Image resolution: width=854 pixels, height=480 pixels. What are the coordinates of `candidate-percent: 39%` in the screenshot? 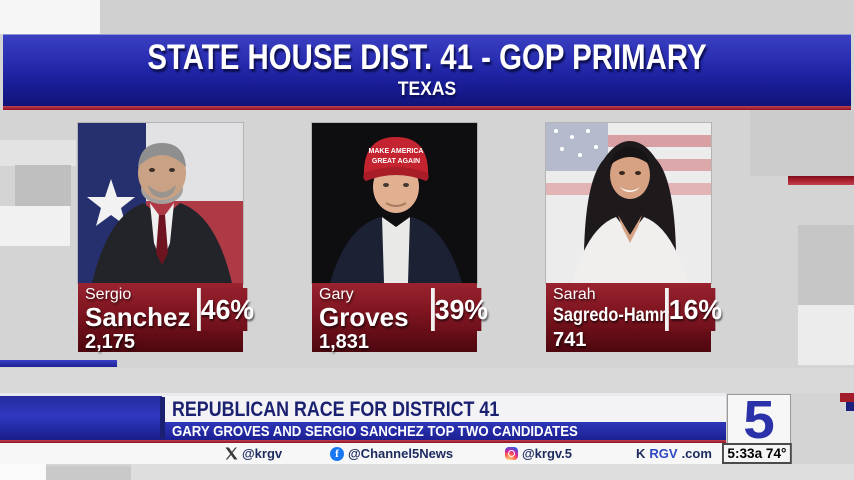 It's located at (459, 309).